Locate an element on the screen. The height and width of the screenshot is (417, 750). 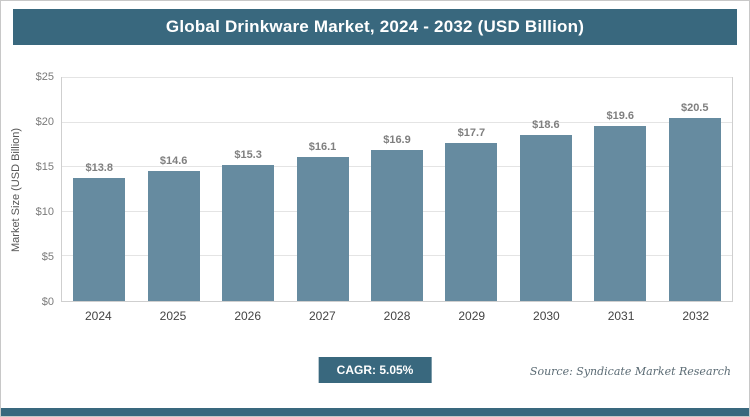
source-attribution: Source: Syndicate Market Research is located at coordinates (630, 371).